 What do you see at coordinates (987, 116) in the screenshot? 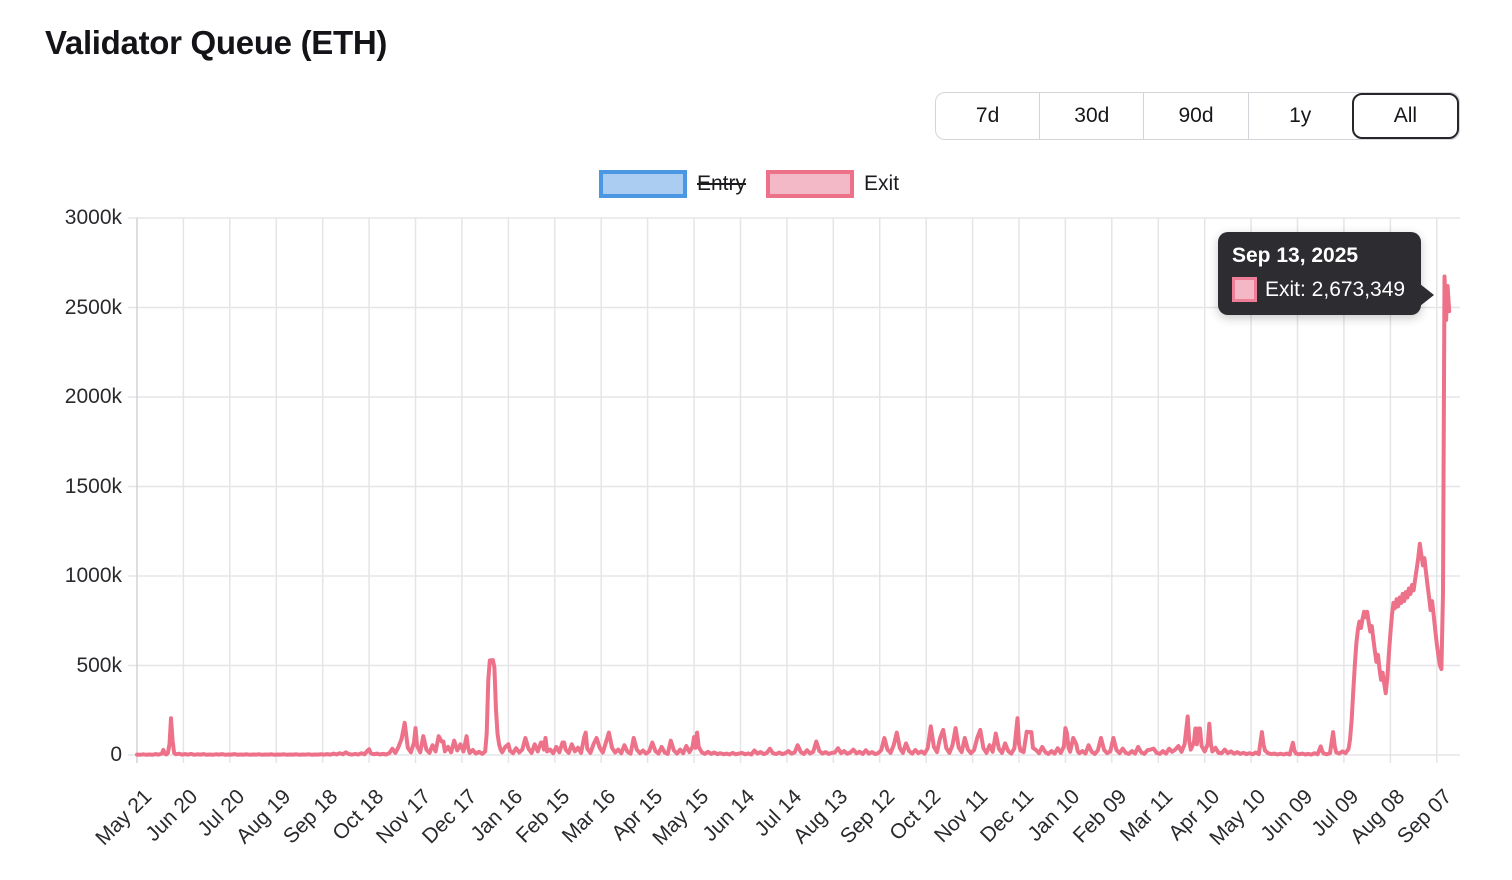
I see `range-button-7d: 7d` at bounding box center [987, 116].